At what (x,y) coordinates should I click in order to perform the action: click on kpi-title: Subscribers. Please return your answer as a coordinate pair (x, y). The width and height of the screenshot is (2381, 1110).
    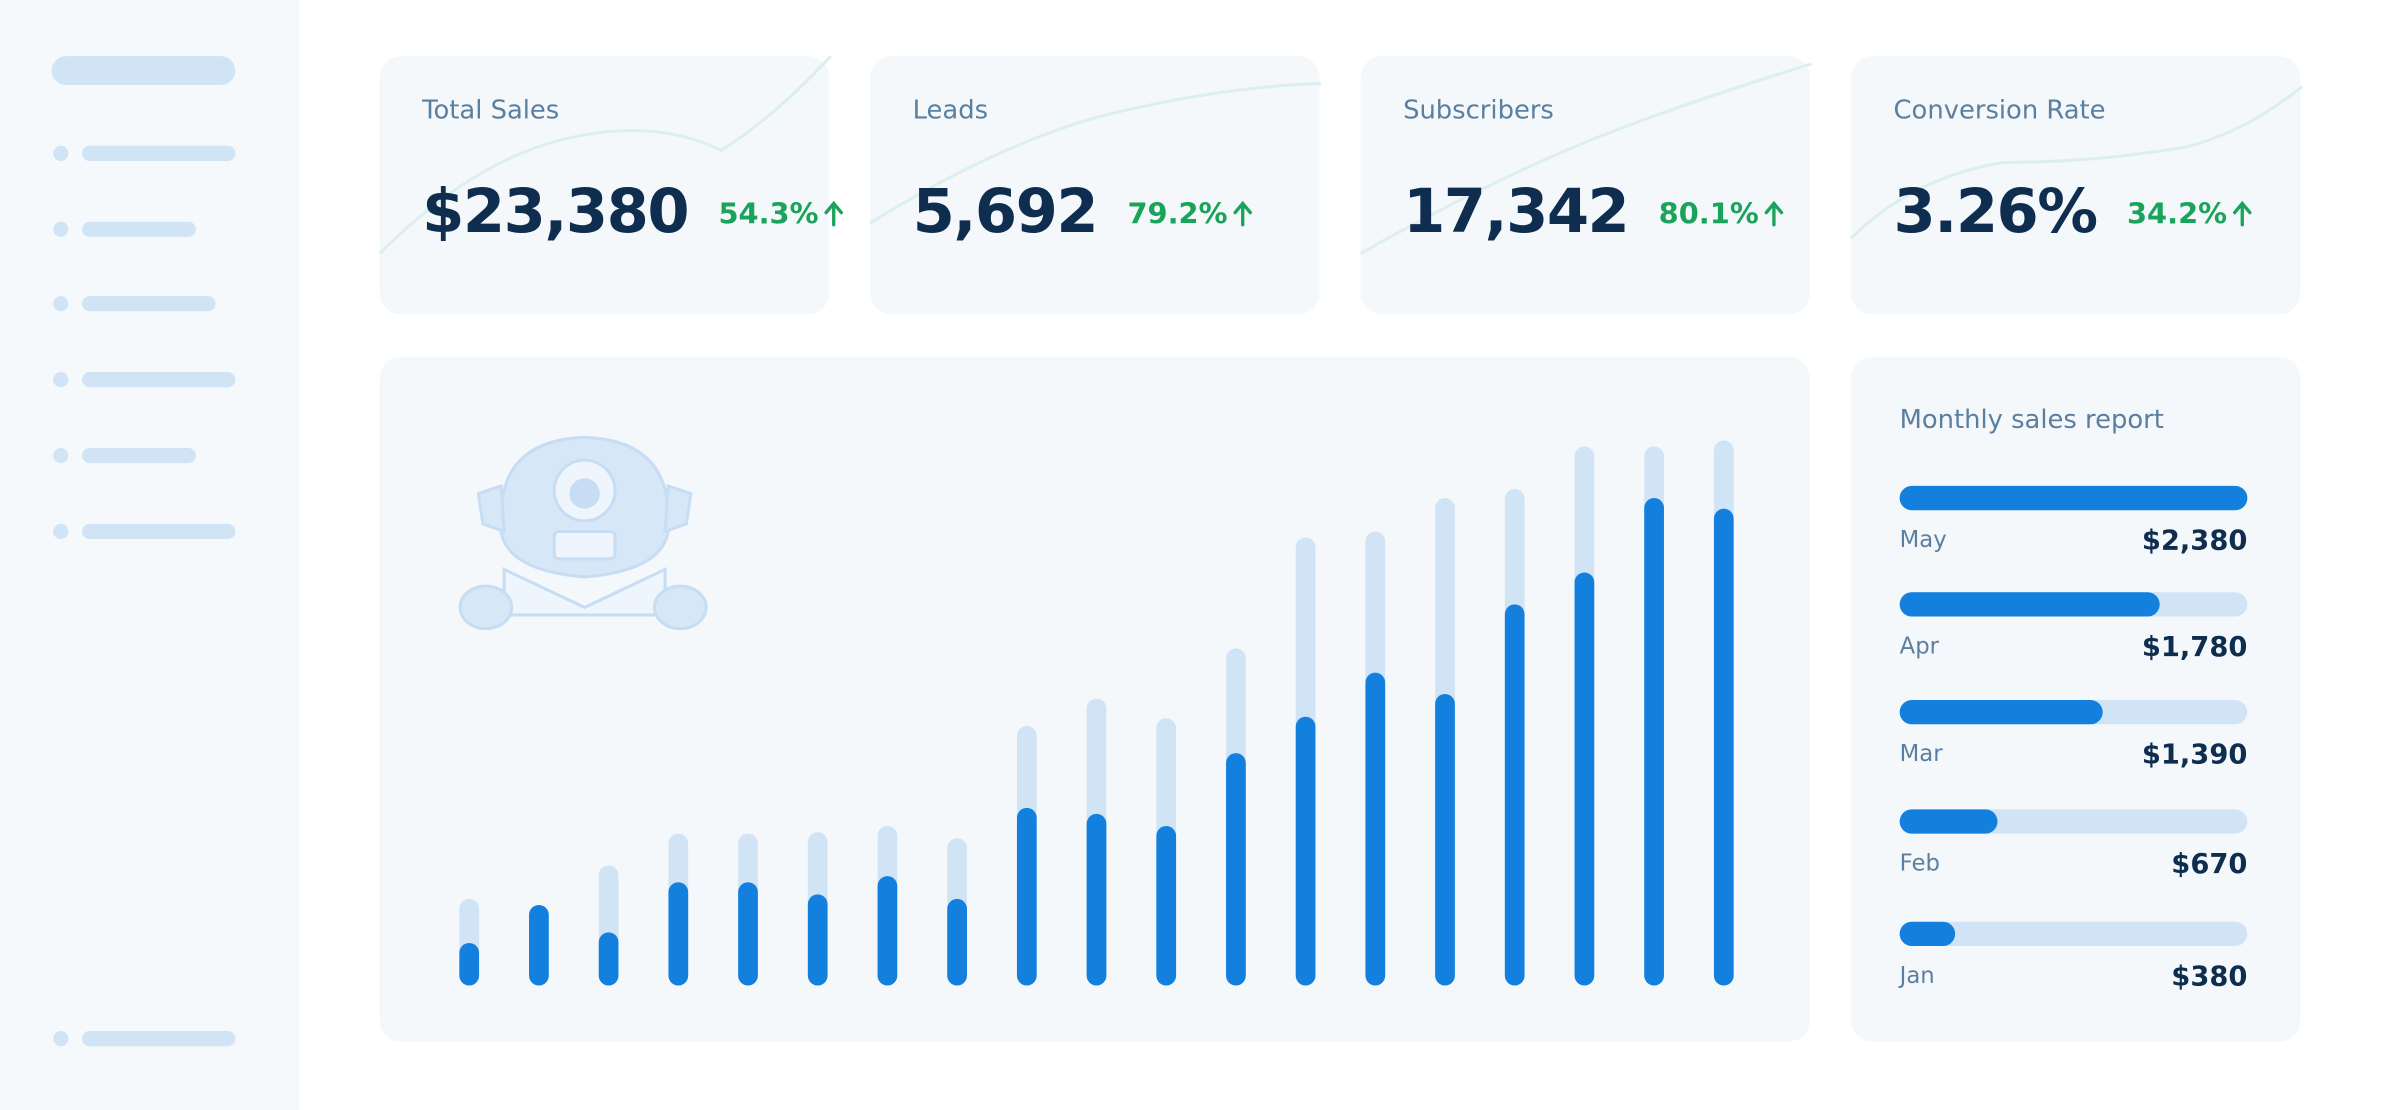
    Looking at the image, I should click on (1478, 110).